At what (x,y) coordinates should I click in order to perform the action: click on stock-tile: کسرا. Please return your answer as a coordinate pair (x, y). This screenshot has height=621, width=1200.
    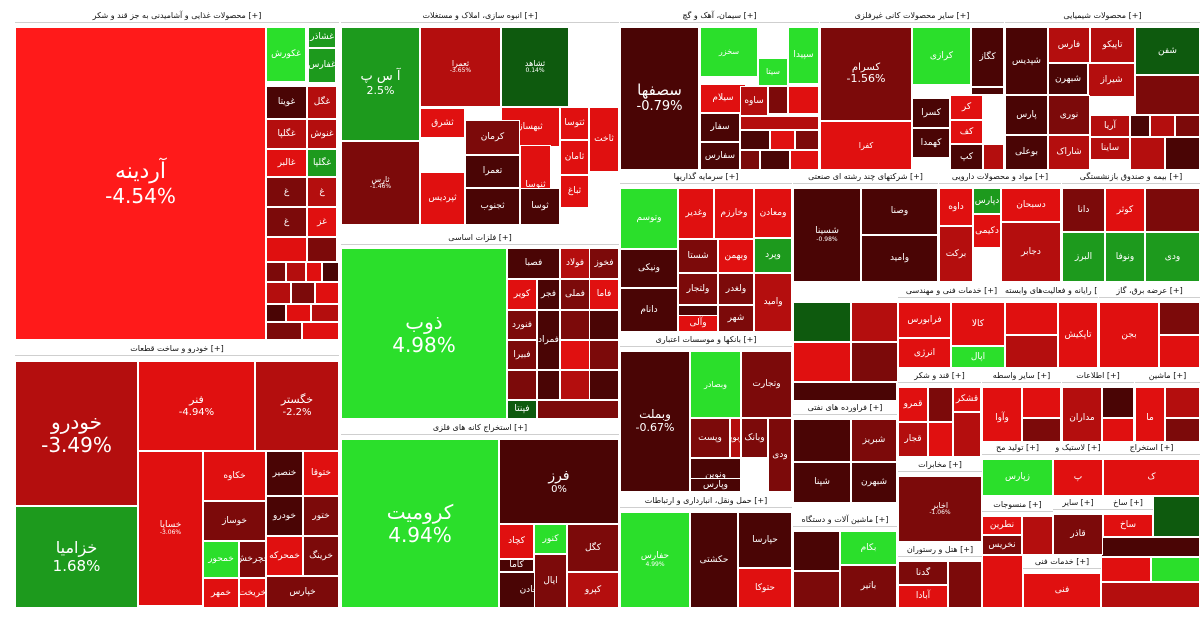
    Looking at the image, I should click on (931, 113).